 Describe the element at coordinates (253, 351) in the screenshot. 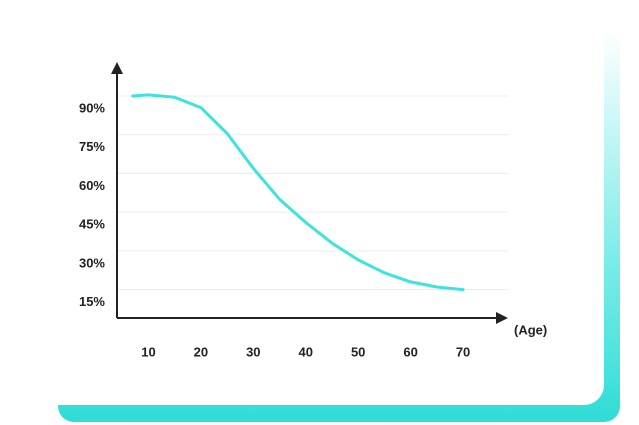

I see `x-tick-label: 30` at that location.